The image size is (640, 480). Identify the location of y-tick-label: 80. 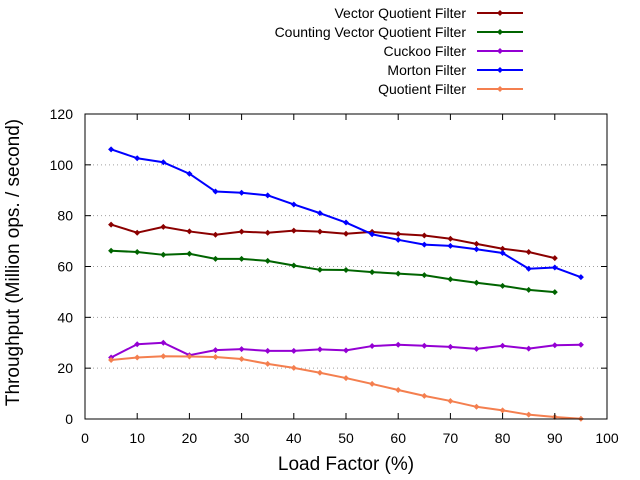
(65, 216).